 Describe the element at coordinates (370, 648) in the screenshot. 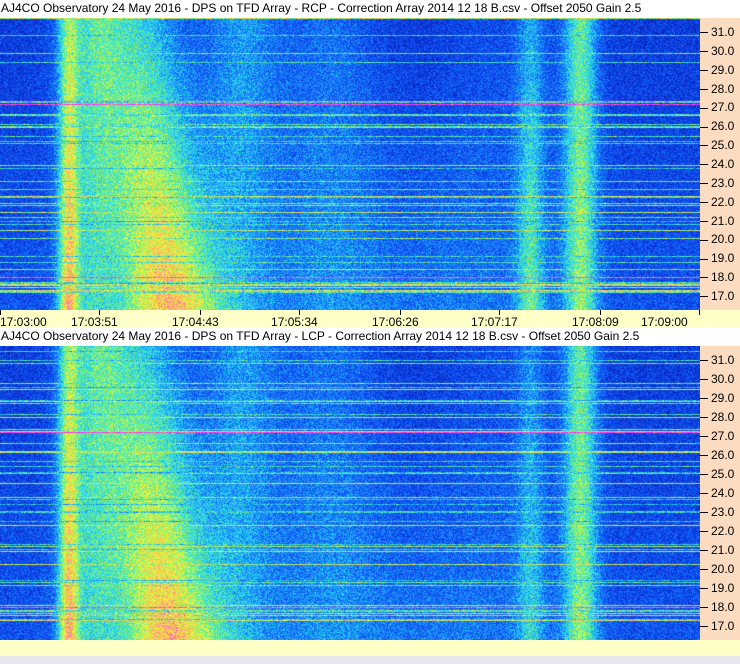

I see `bottom-strip` at that location.